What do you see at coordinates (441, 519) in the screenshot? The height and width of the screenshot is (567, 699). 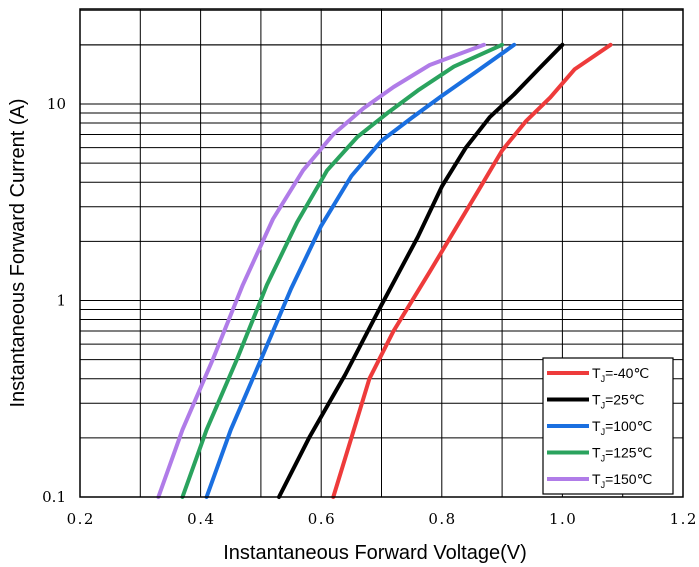 I see `x-tick-label: 0 . 8` at bounding box center [441, 519].